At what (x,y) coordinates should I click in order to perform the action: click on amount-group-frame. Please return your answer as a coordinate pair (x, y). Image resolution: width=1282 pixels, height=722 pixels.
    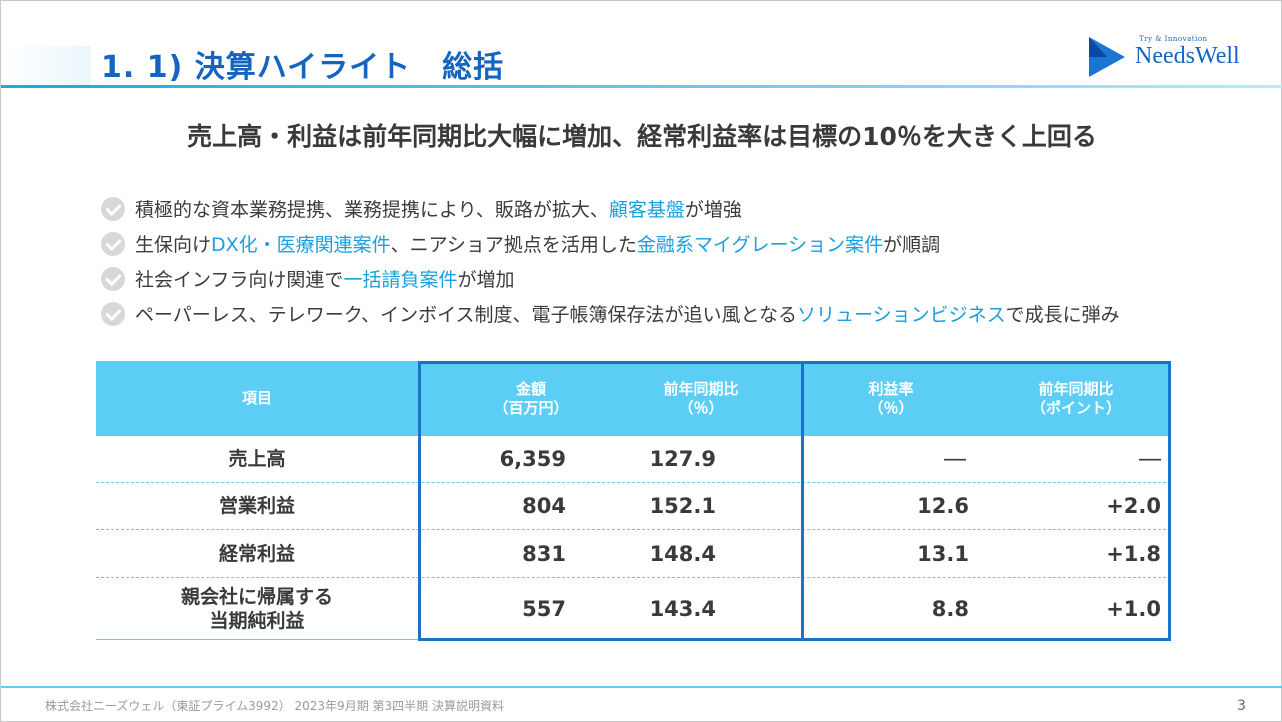
    Looking at the image, I should click on (611, 501).